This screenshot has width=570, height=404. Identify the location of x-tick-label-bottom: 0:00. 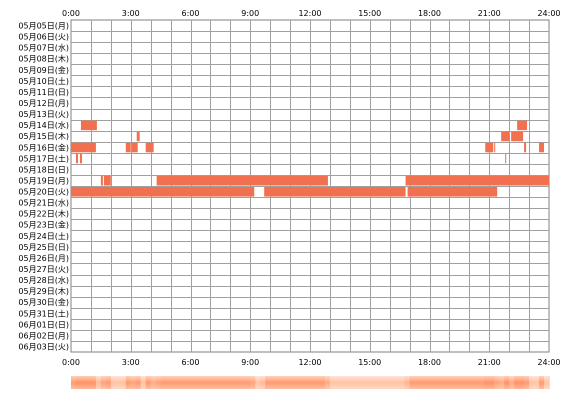
(71, 362).